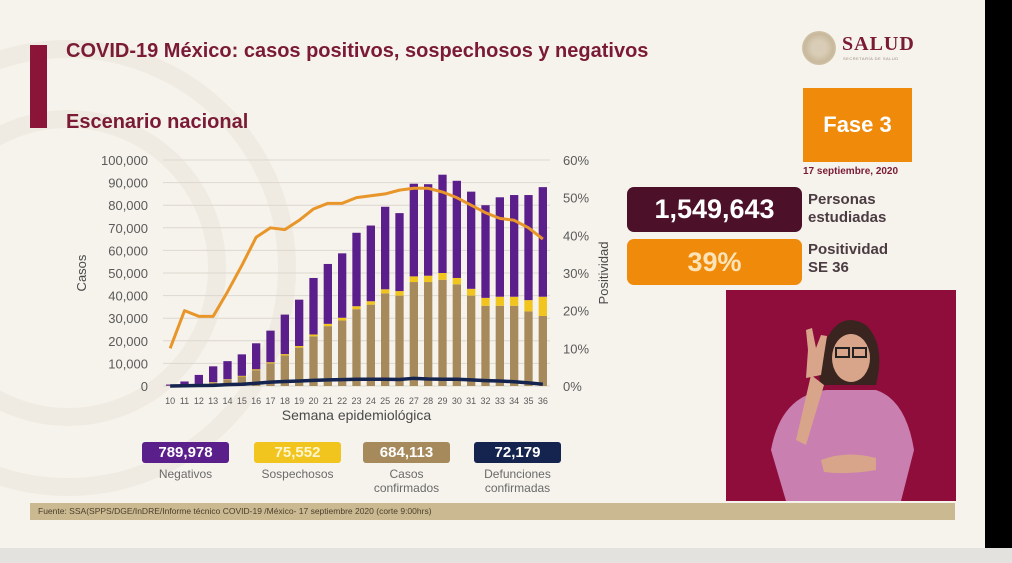 This screenshot has height=563, width=1012. Describe the element at coordinates (185, 474) in the screenshot. I see `legend-label: Negativos` at that location.